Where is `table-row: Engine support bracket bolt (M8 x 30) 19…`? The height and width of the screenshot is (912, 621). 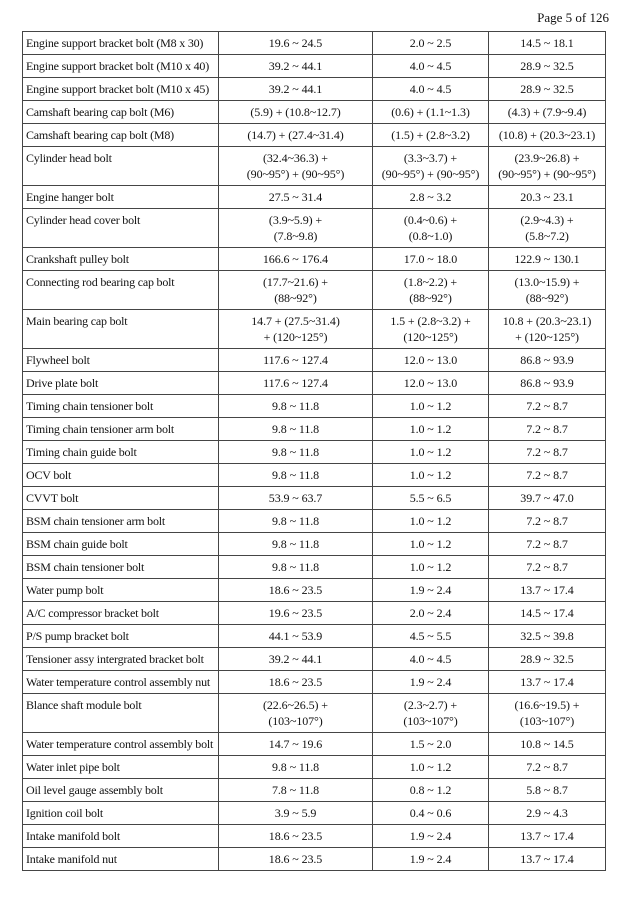 table-row: Engine support bracket bolt (M8 x 30) 19… is located at coordinates (314, 43).